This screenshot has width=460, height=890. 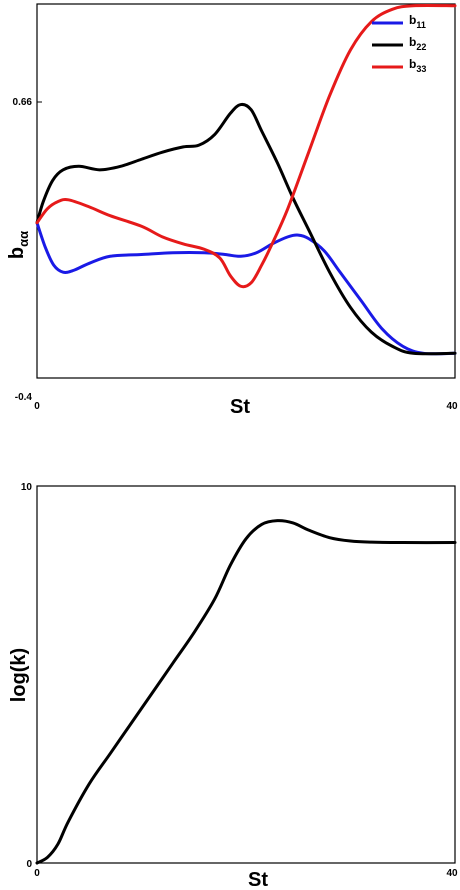 What do you see at coordinates (452, 873) in the screenshot?
I see `x-tick-label-40-chart2: 40` at bounding box center [452, 873].